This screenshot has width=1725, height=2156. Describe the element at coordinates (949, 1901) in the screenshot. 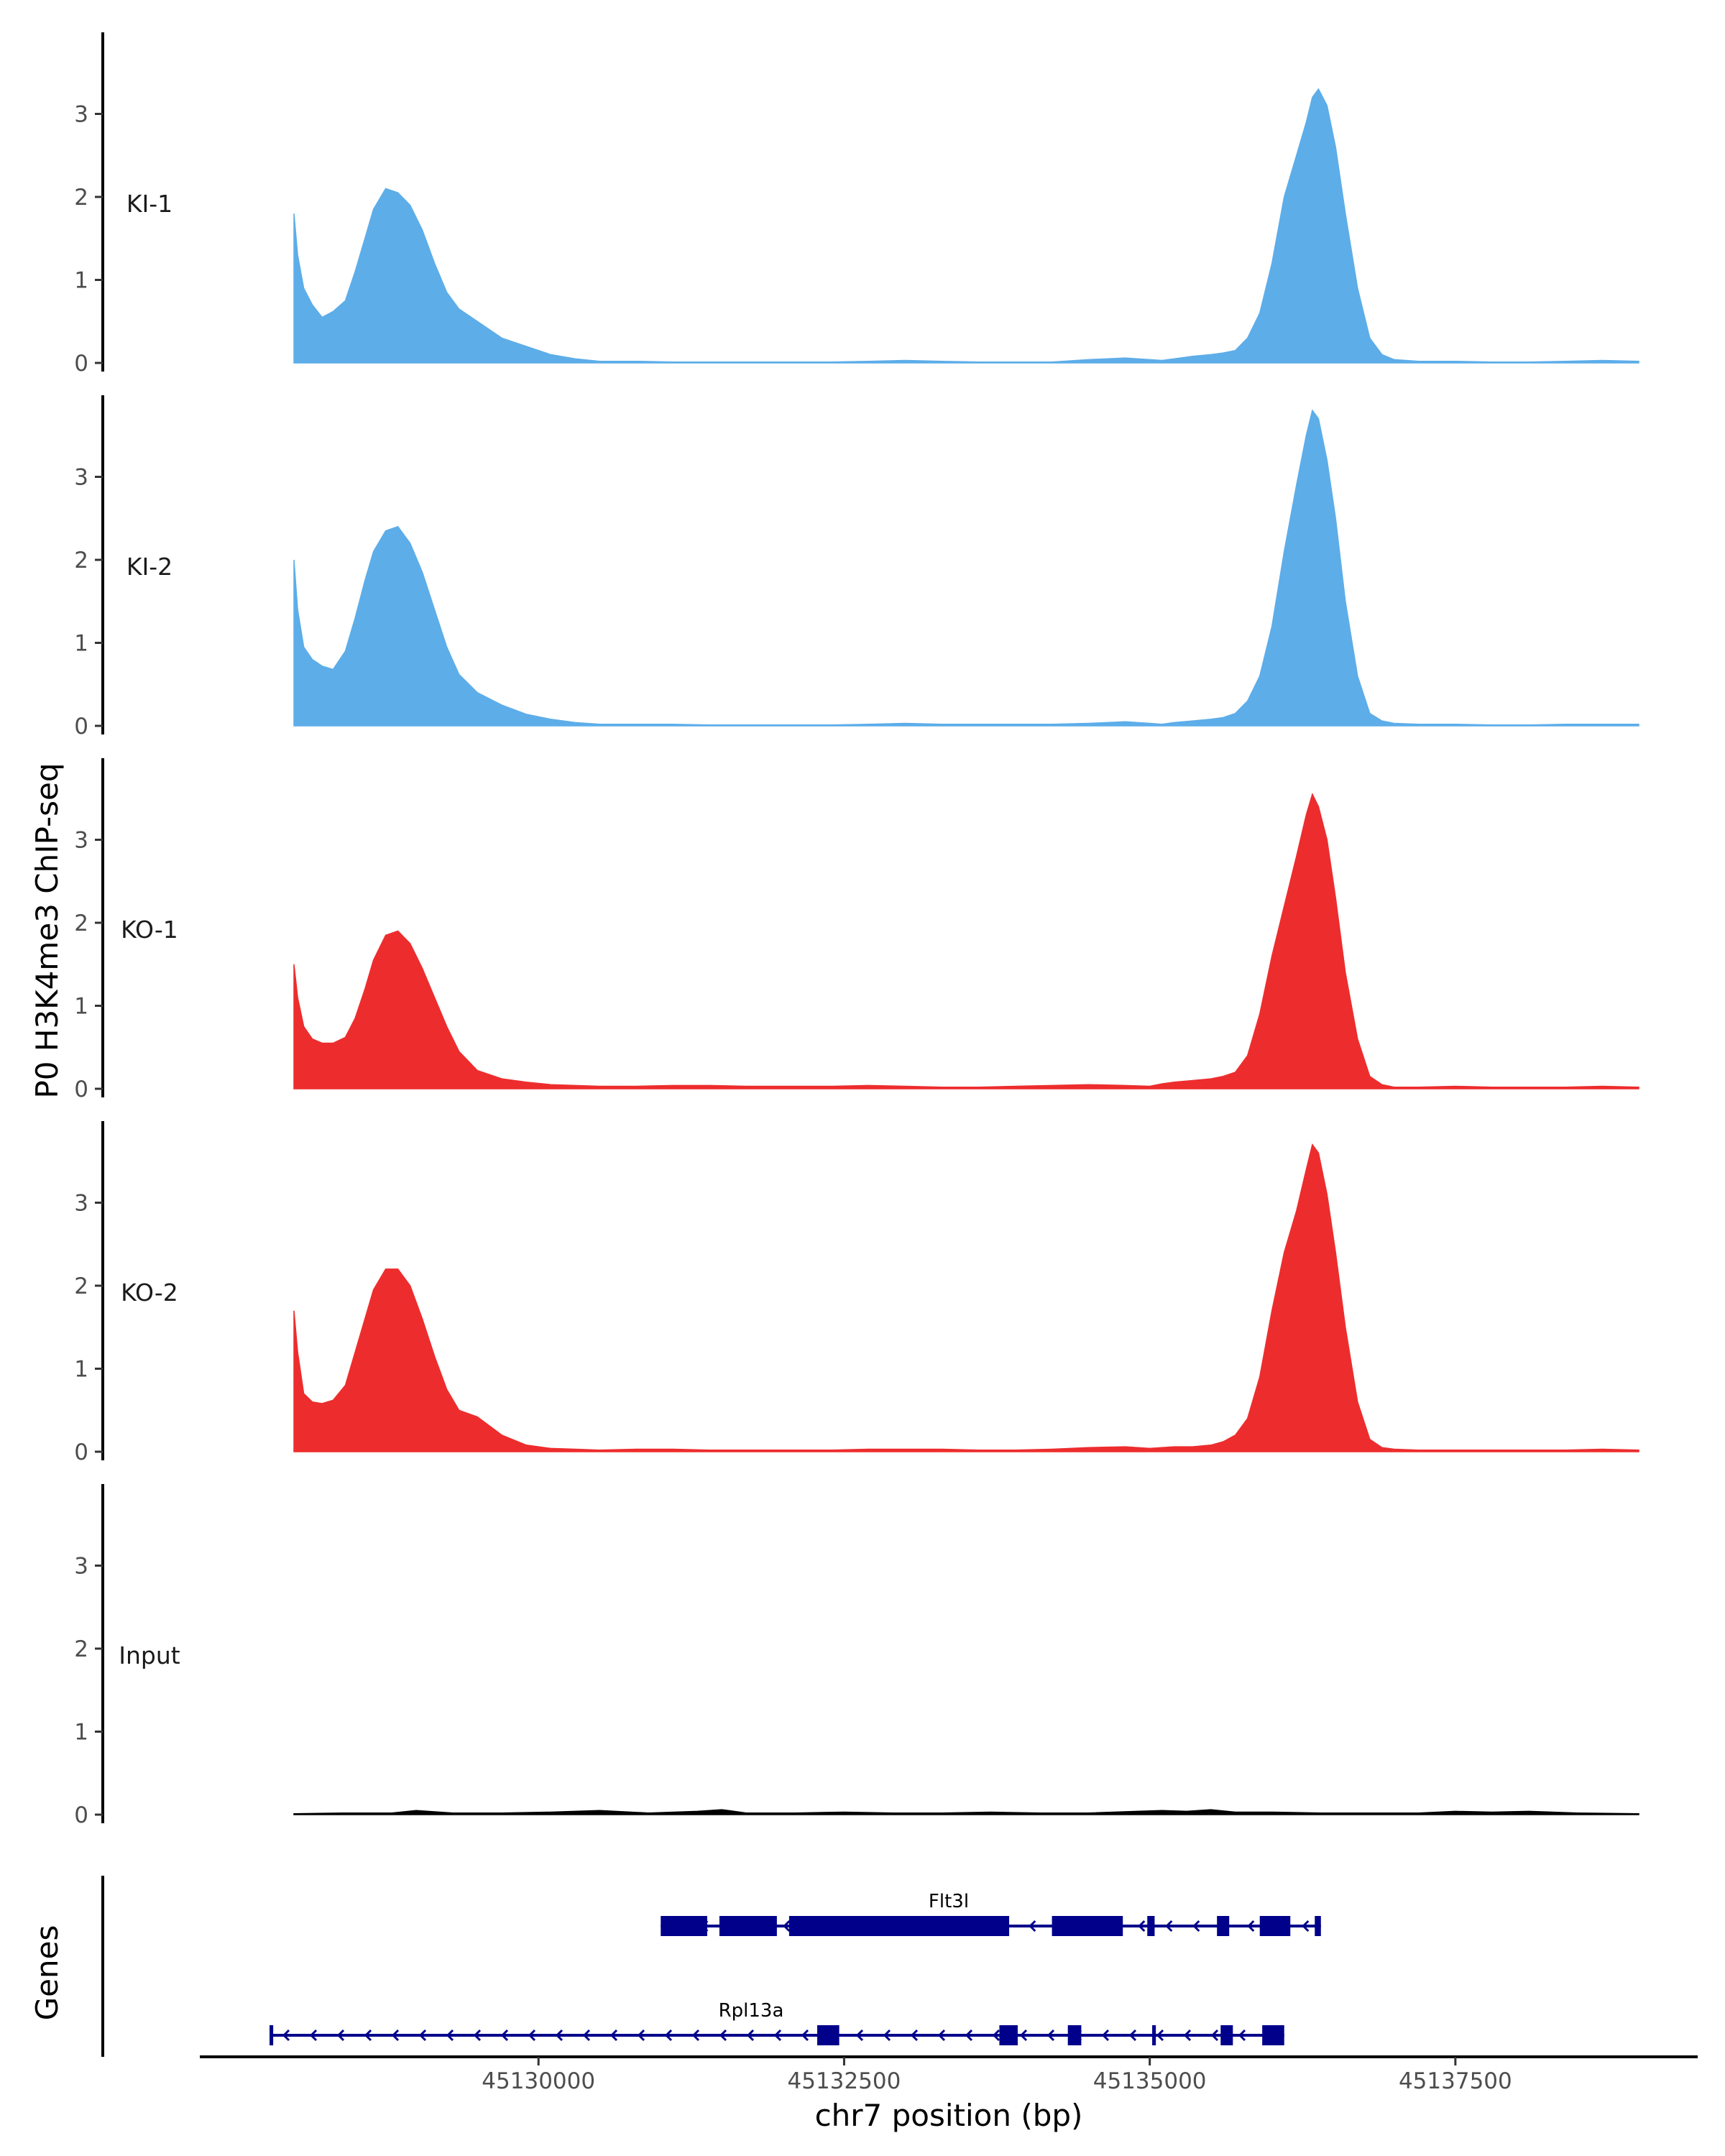

I see `gene-label: Flt3l` at that location.